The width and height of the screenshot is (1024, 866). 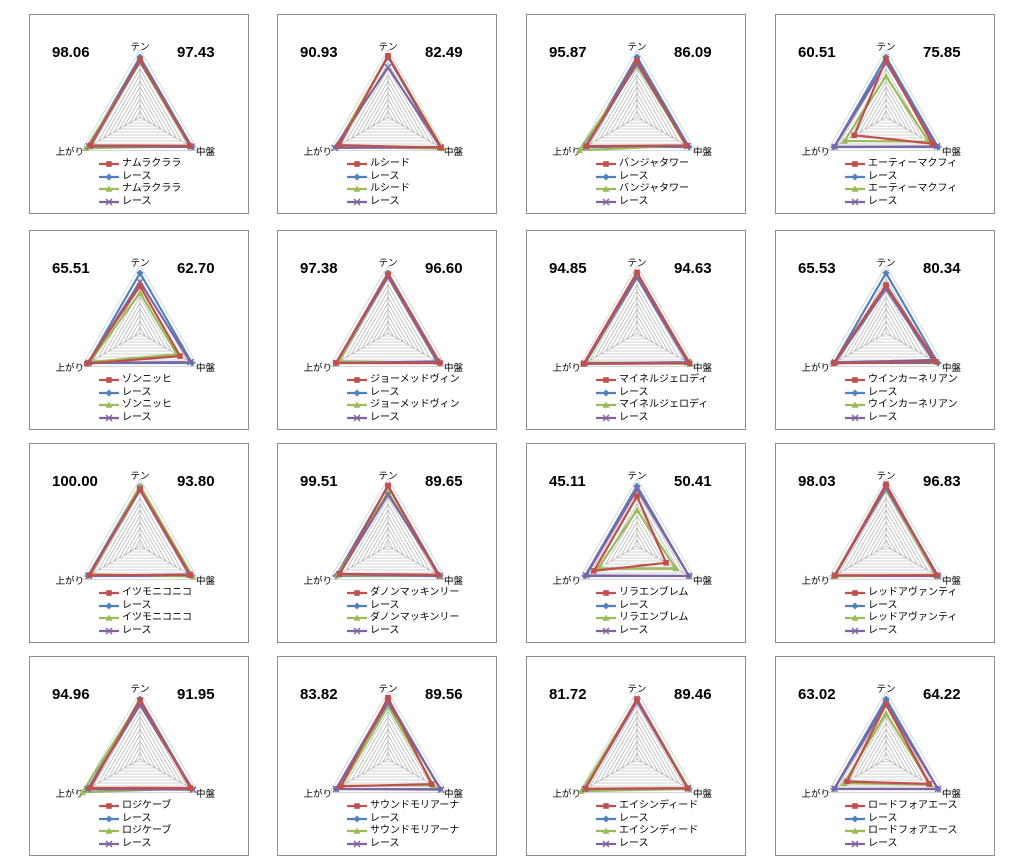 What do you see at coordinates (444, 268) in the screenshot?
I see `score-right: 96.60` at bounding box center [444, 268].